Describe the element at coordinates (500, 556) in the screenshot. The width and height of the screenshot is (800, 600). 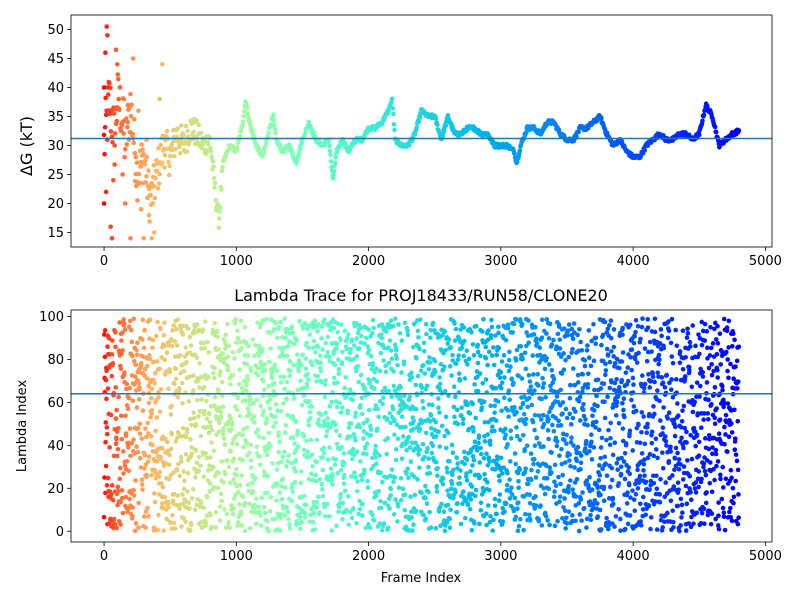
I see `lambda-x-tick-label: 3000` at that location.